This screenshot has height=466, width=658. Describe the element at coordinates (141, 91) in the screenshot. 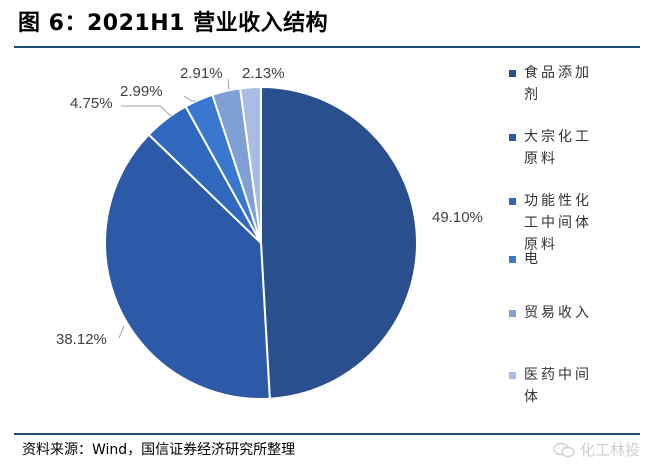

I see `data-label-4: 2.99%` at that location.